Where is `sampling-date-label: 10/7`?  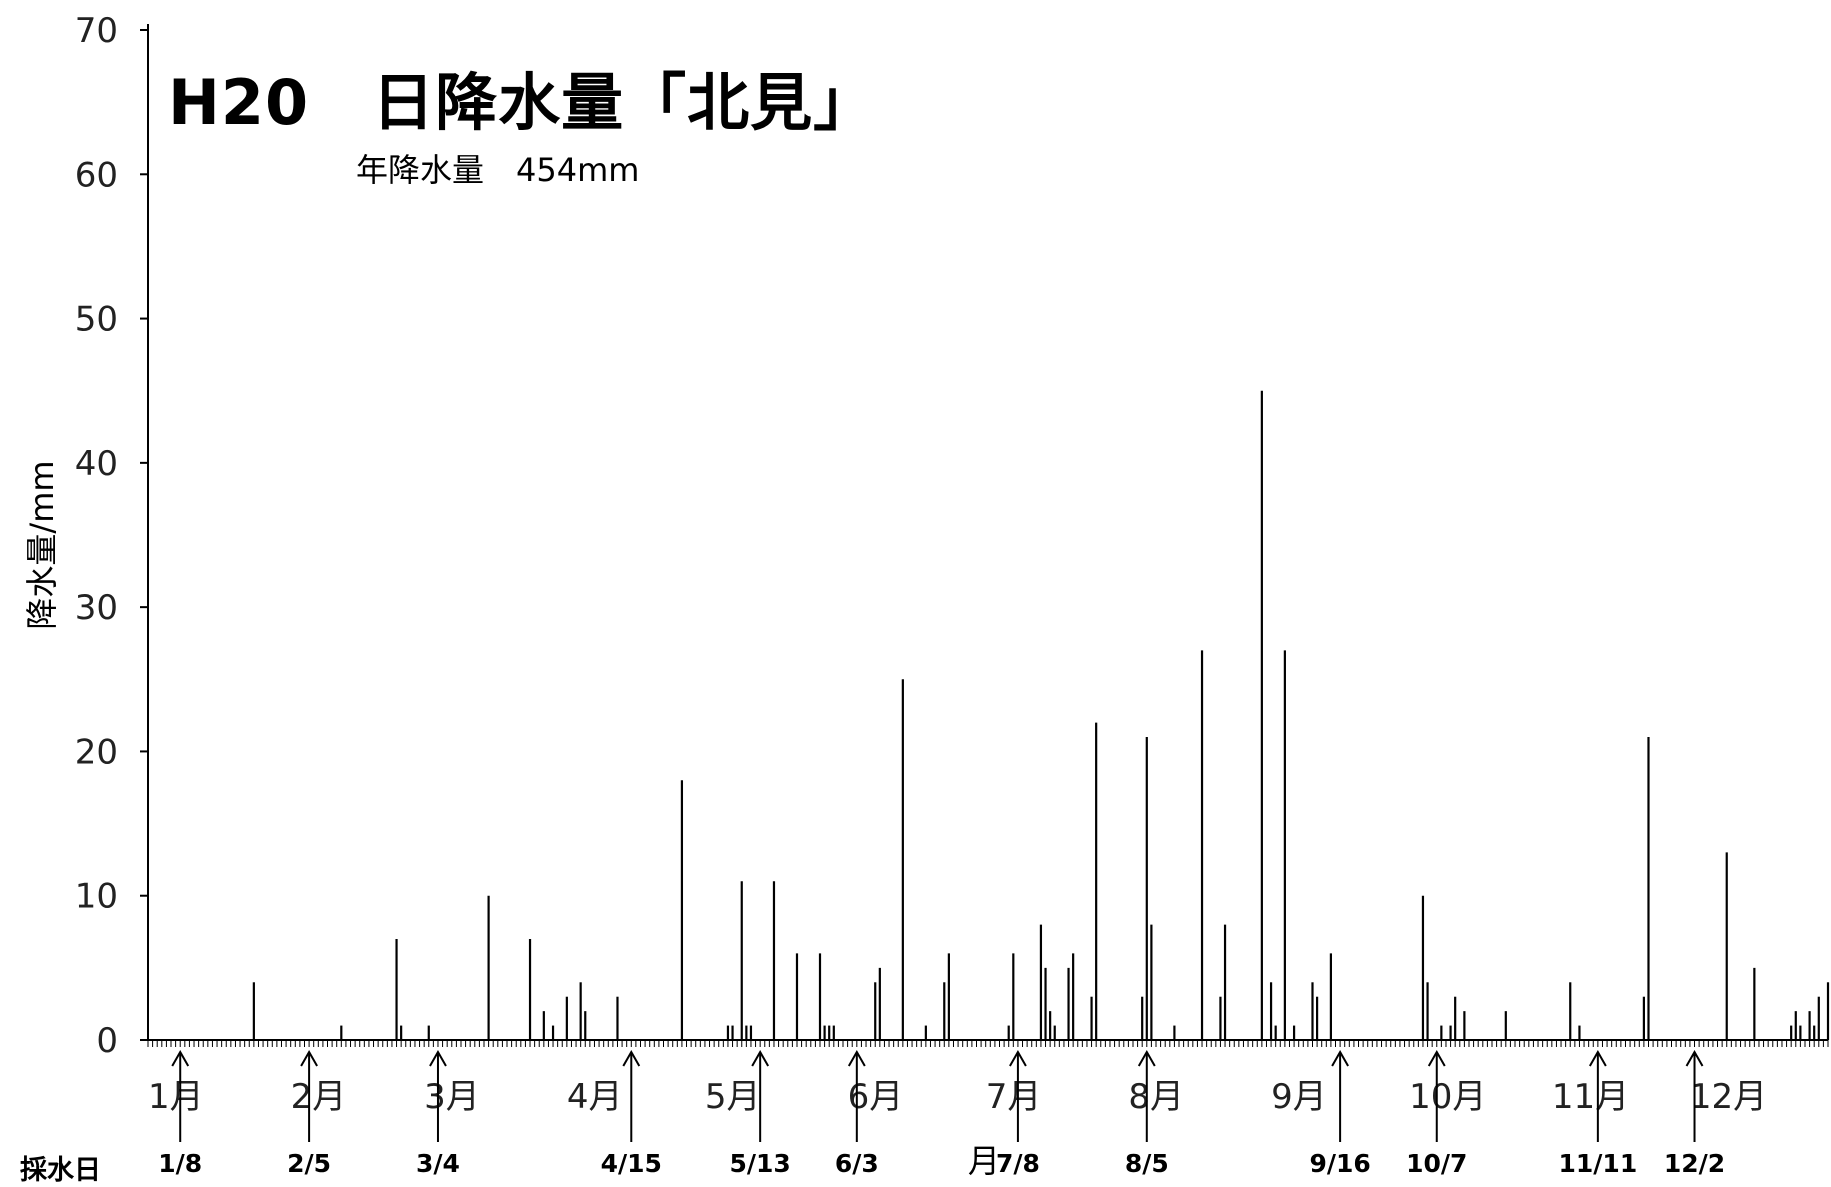 sampling-date-label: 10/7 is located at coordinates (1436, 1163).